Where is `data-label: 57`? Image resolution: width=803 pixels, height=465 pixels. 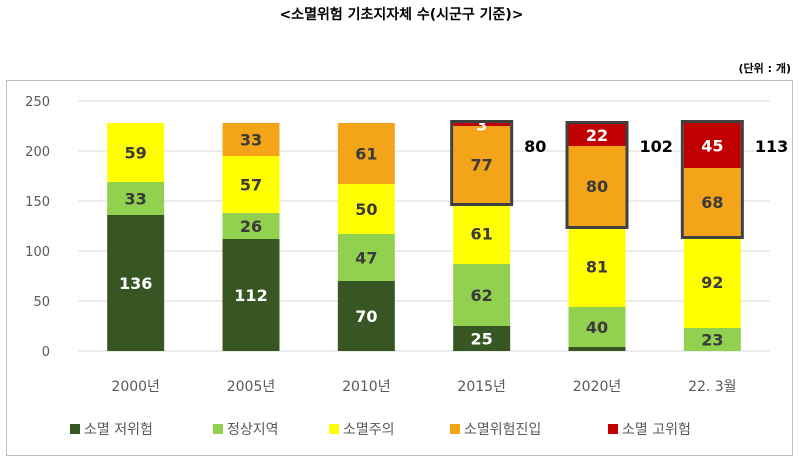
data-label: 57 is located at coordinates (251, 185).